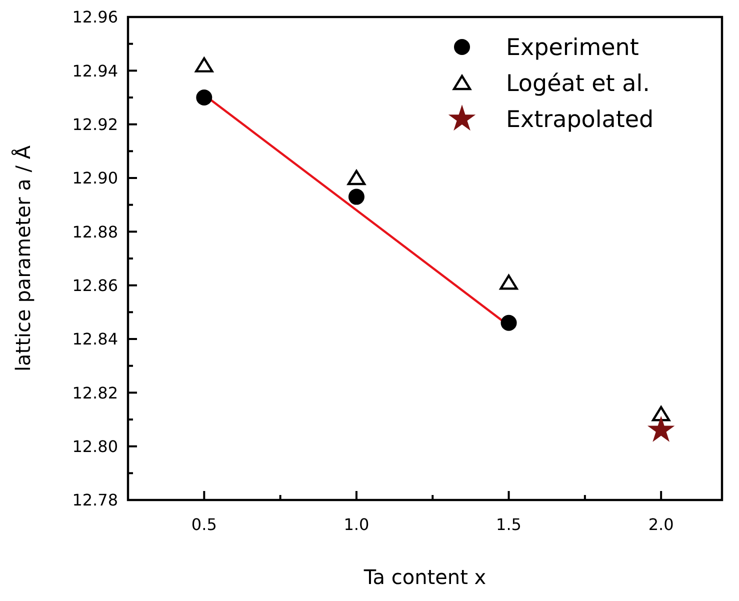 Image resolution: width=739 pixels, height=601 pixels. Describe the element at coordinates (95, 339) in the screenshot. I see `y-tick-label: 12.84` at that location.